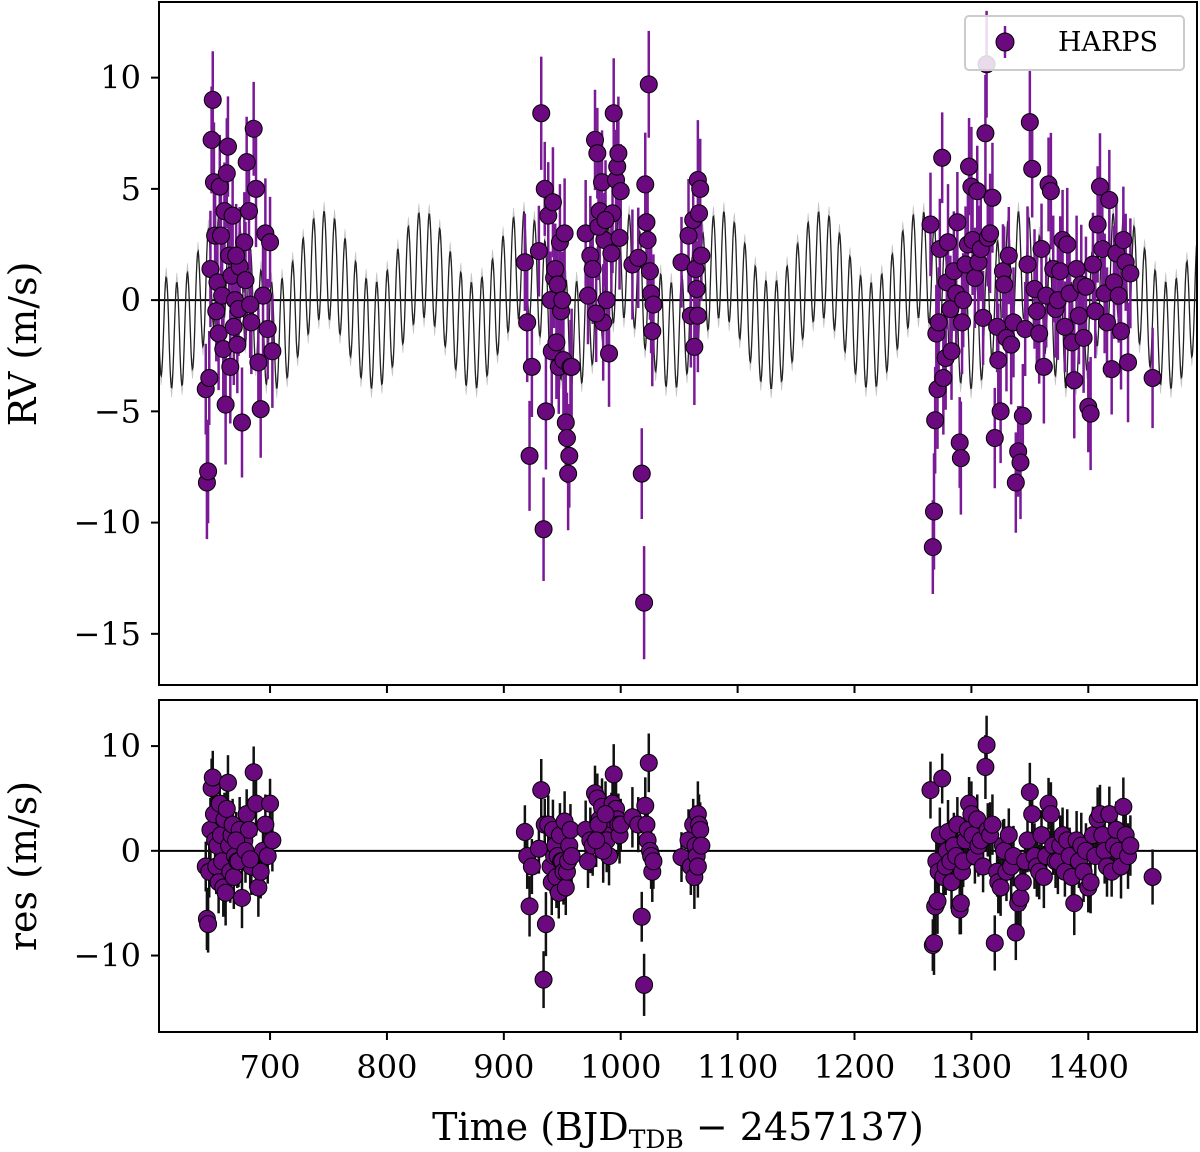 This screenshot has height=1152, width=1200. What do you see at coordinates (656, 1138) in the screenshot?
I see `x-axis-label-subscript: TDB` at bounding box center [656, 1138].